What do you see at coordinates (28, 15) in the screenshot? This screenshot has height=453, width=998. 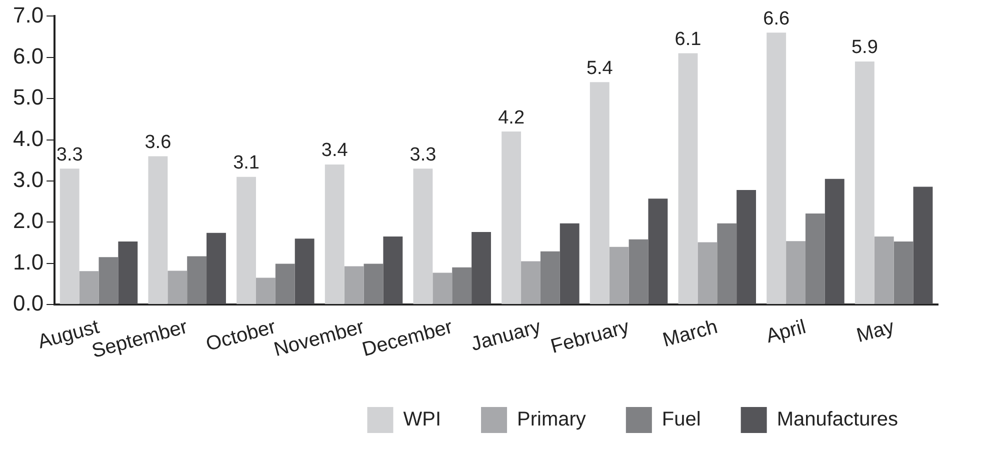 I see `y-tick-label: 7.0` at bounding box center [28, 15].